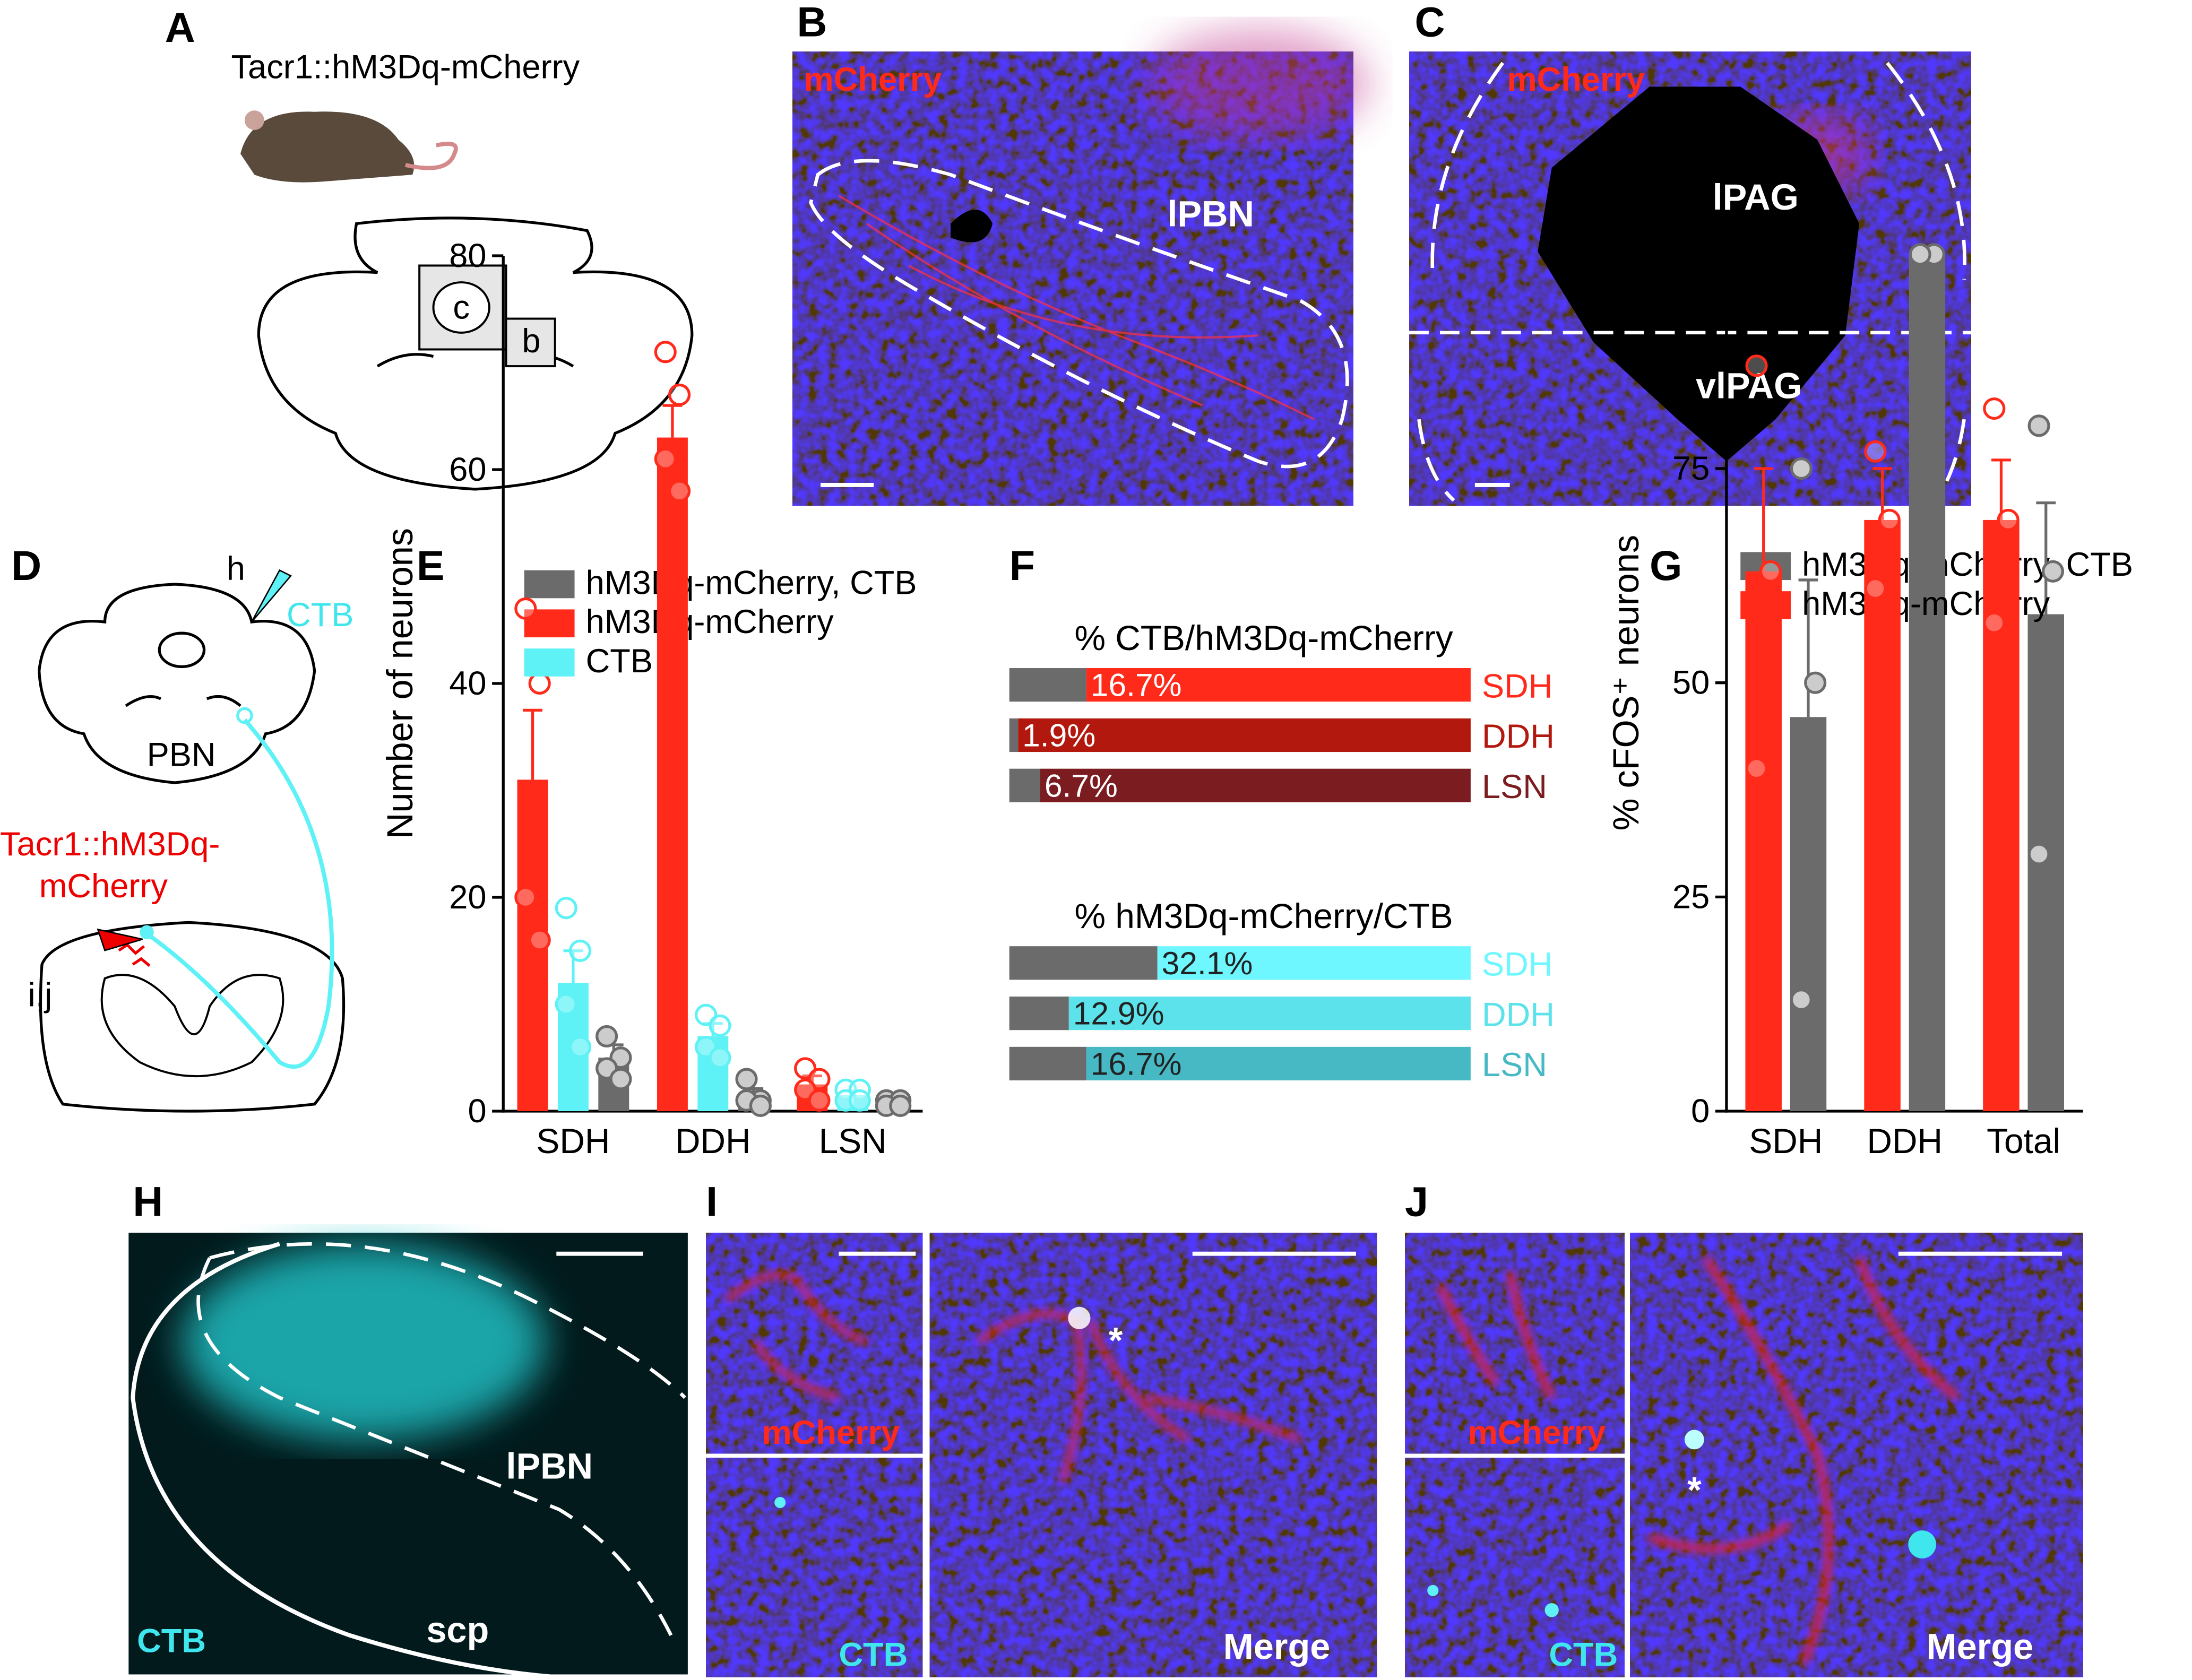 This screenshot has height=1680, width=2192. What do you see at coordinates (1417, 1201) in the screenshot?
I see `panel-label: J` at bounding box center [1417, 1201].